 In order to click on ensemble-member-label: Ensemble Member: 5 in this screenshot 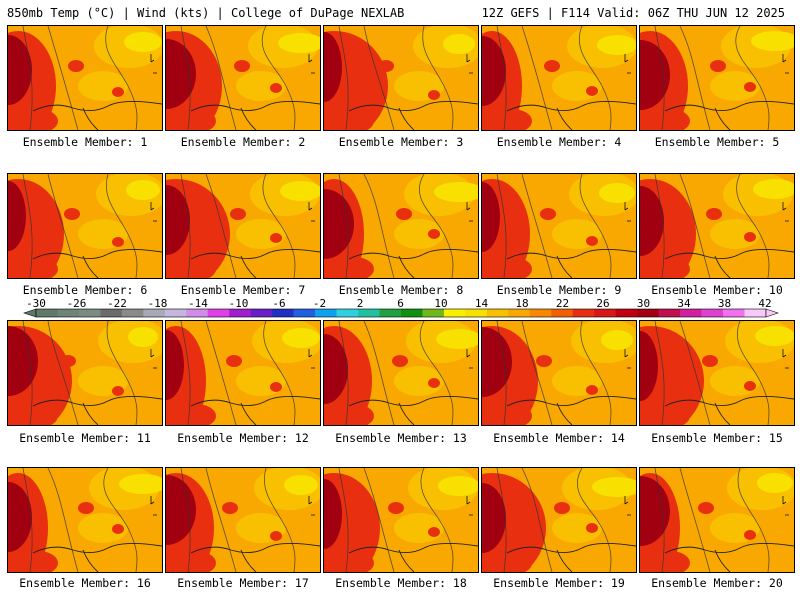, I will do `click(717, 142)`.